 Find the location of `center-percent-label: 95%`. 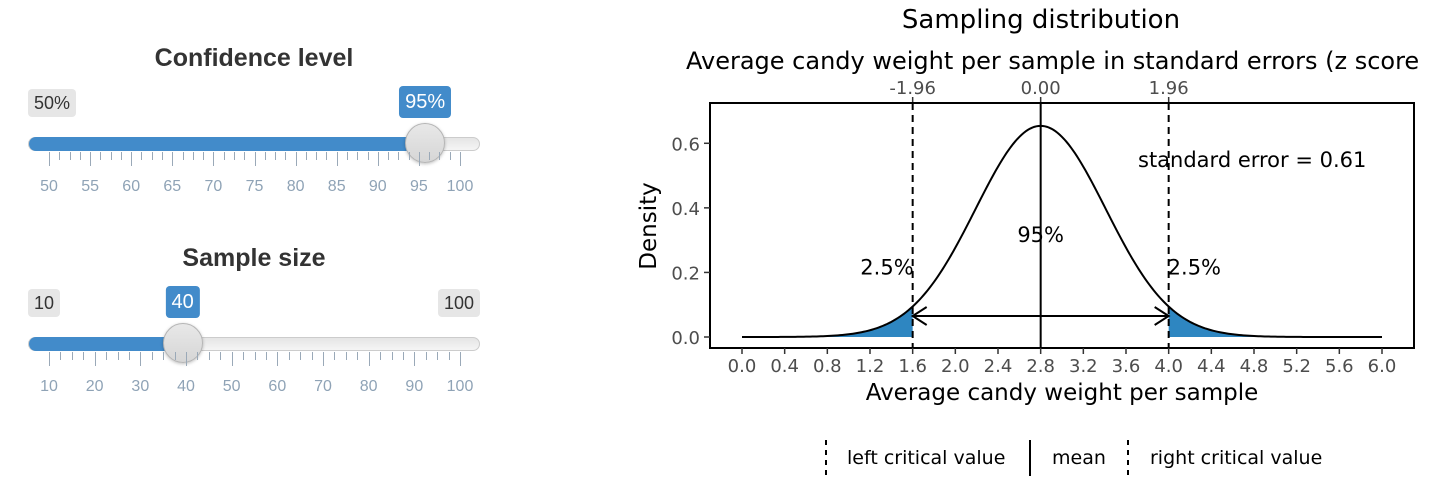

center-percent-label: 95% is located at coordinates (1040, 235).